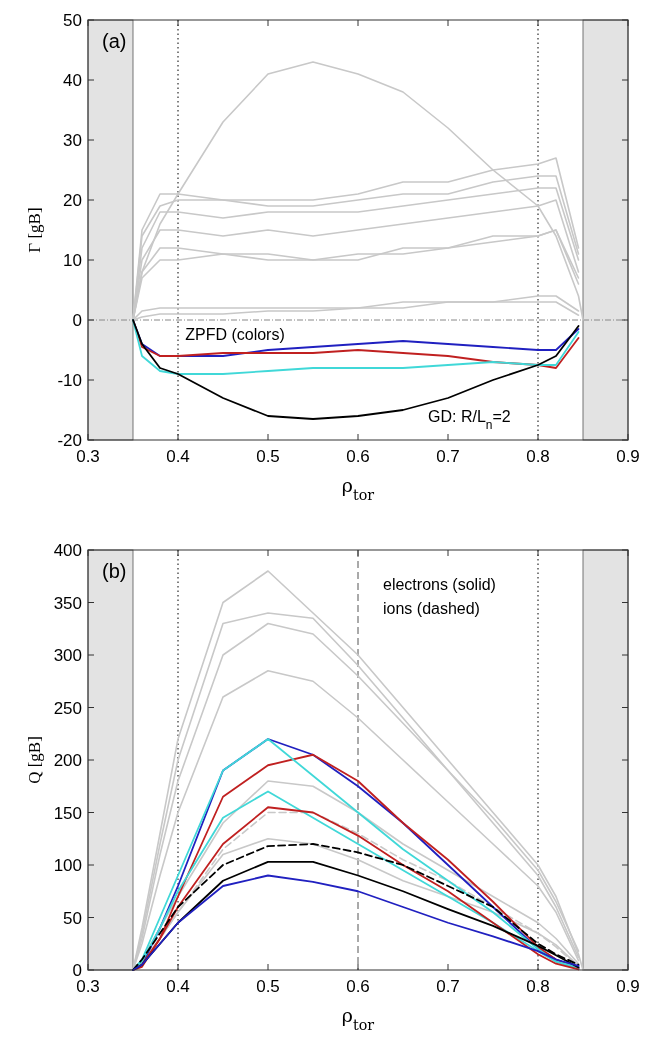 Image resolution: width=659 pixels, height=1050 pixels. What do you see at coordinates (439, 584) in the screenshot?
I see `annotation: electrons (solid)` at bounding box center [439, 584].